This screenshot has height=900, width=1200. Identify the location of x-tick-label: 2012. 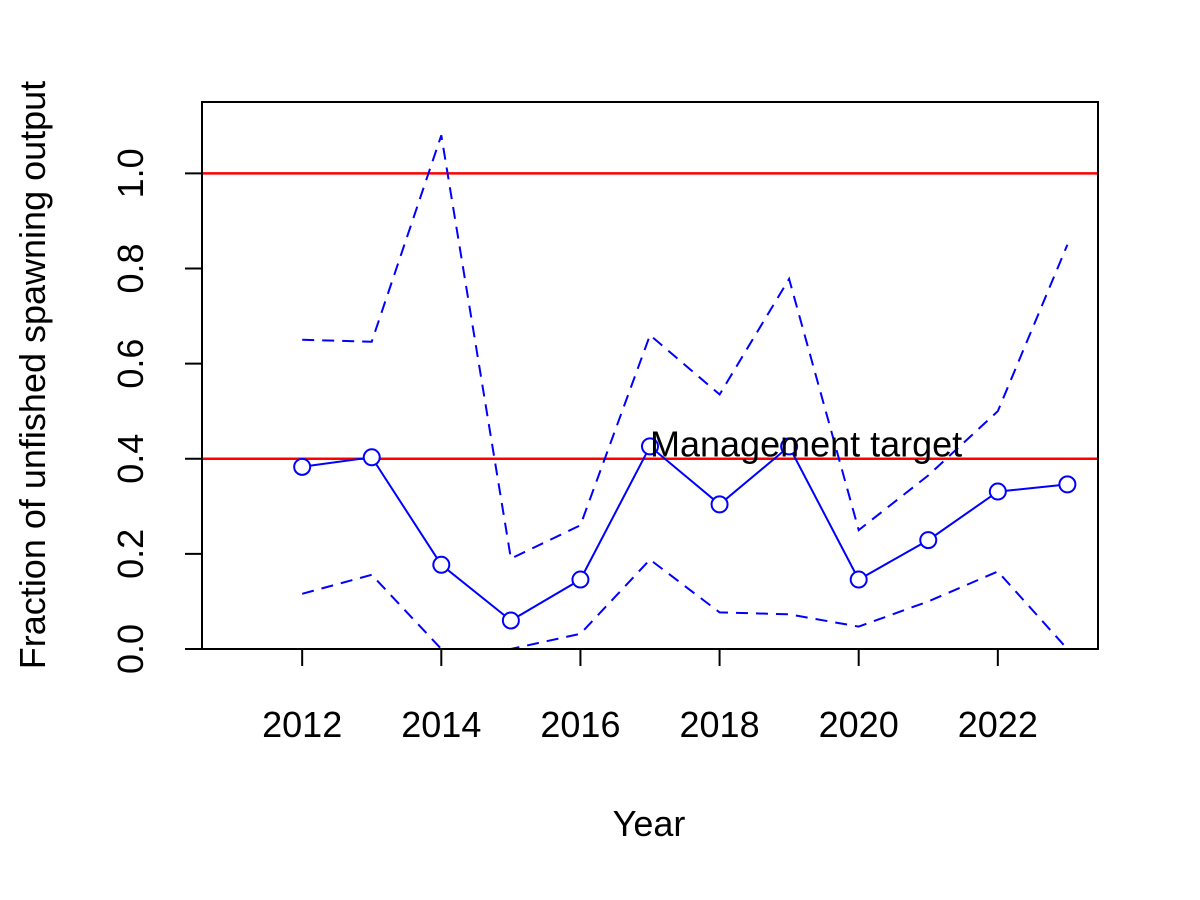
(302, 724).